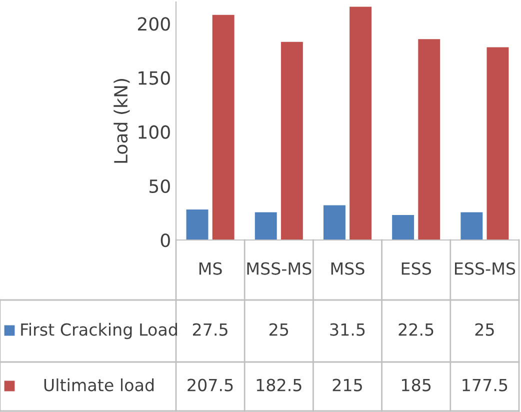 The image size is (521, 412). What do you see at coordinates (485, 385) in the screenshot?
I see `data-label: 177.5` at bounding box center [485, 385].